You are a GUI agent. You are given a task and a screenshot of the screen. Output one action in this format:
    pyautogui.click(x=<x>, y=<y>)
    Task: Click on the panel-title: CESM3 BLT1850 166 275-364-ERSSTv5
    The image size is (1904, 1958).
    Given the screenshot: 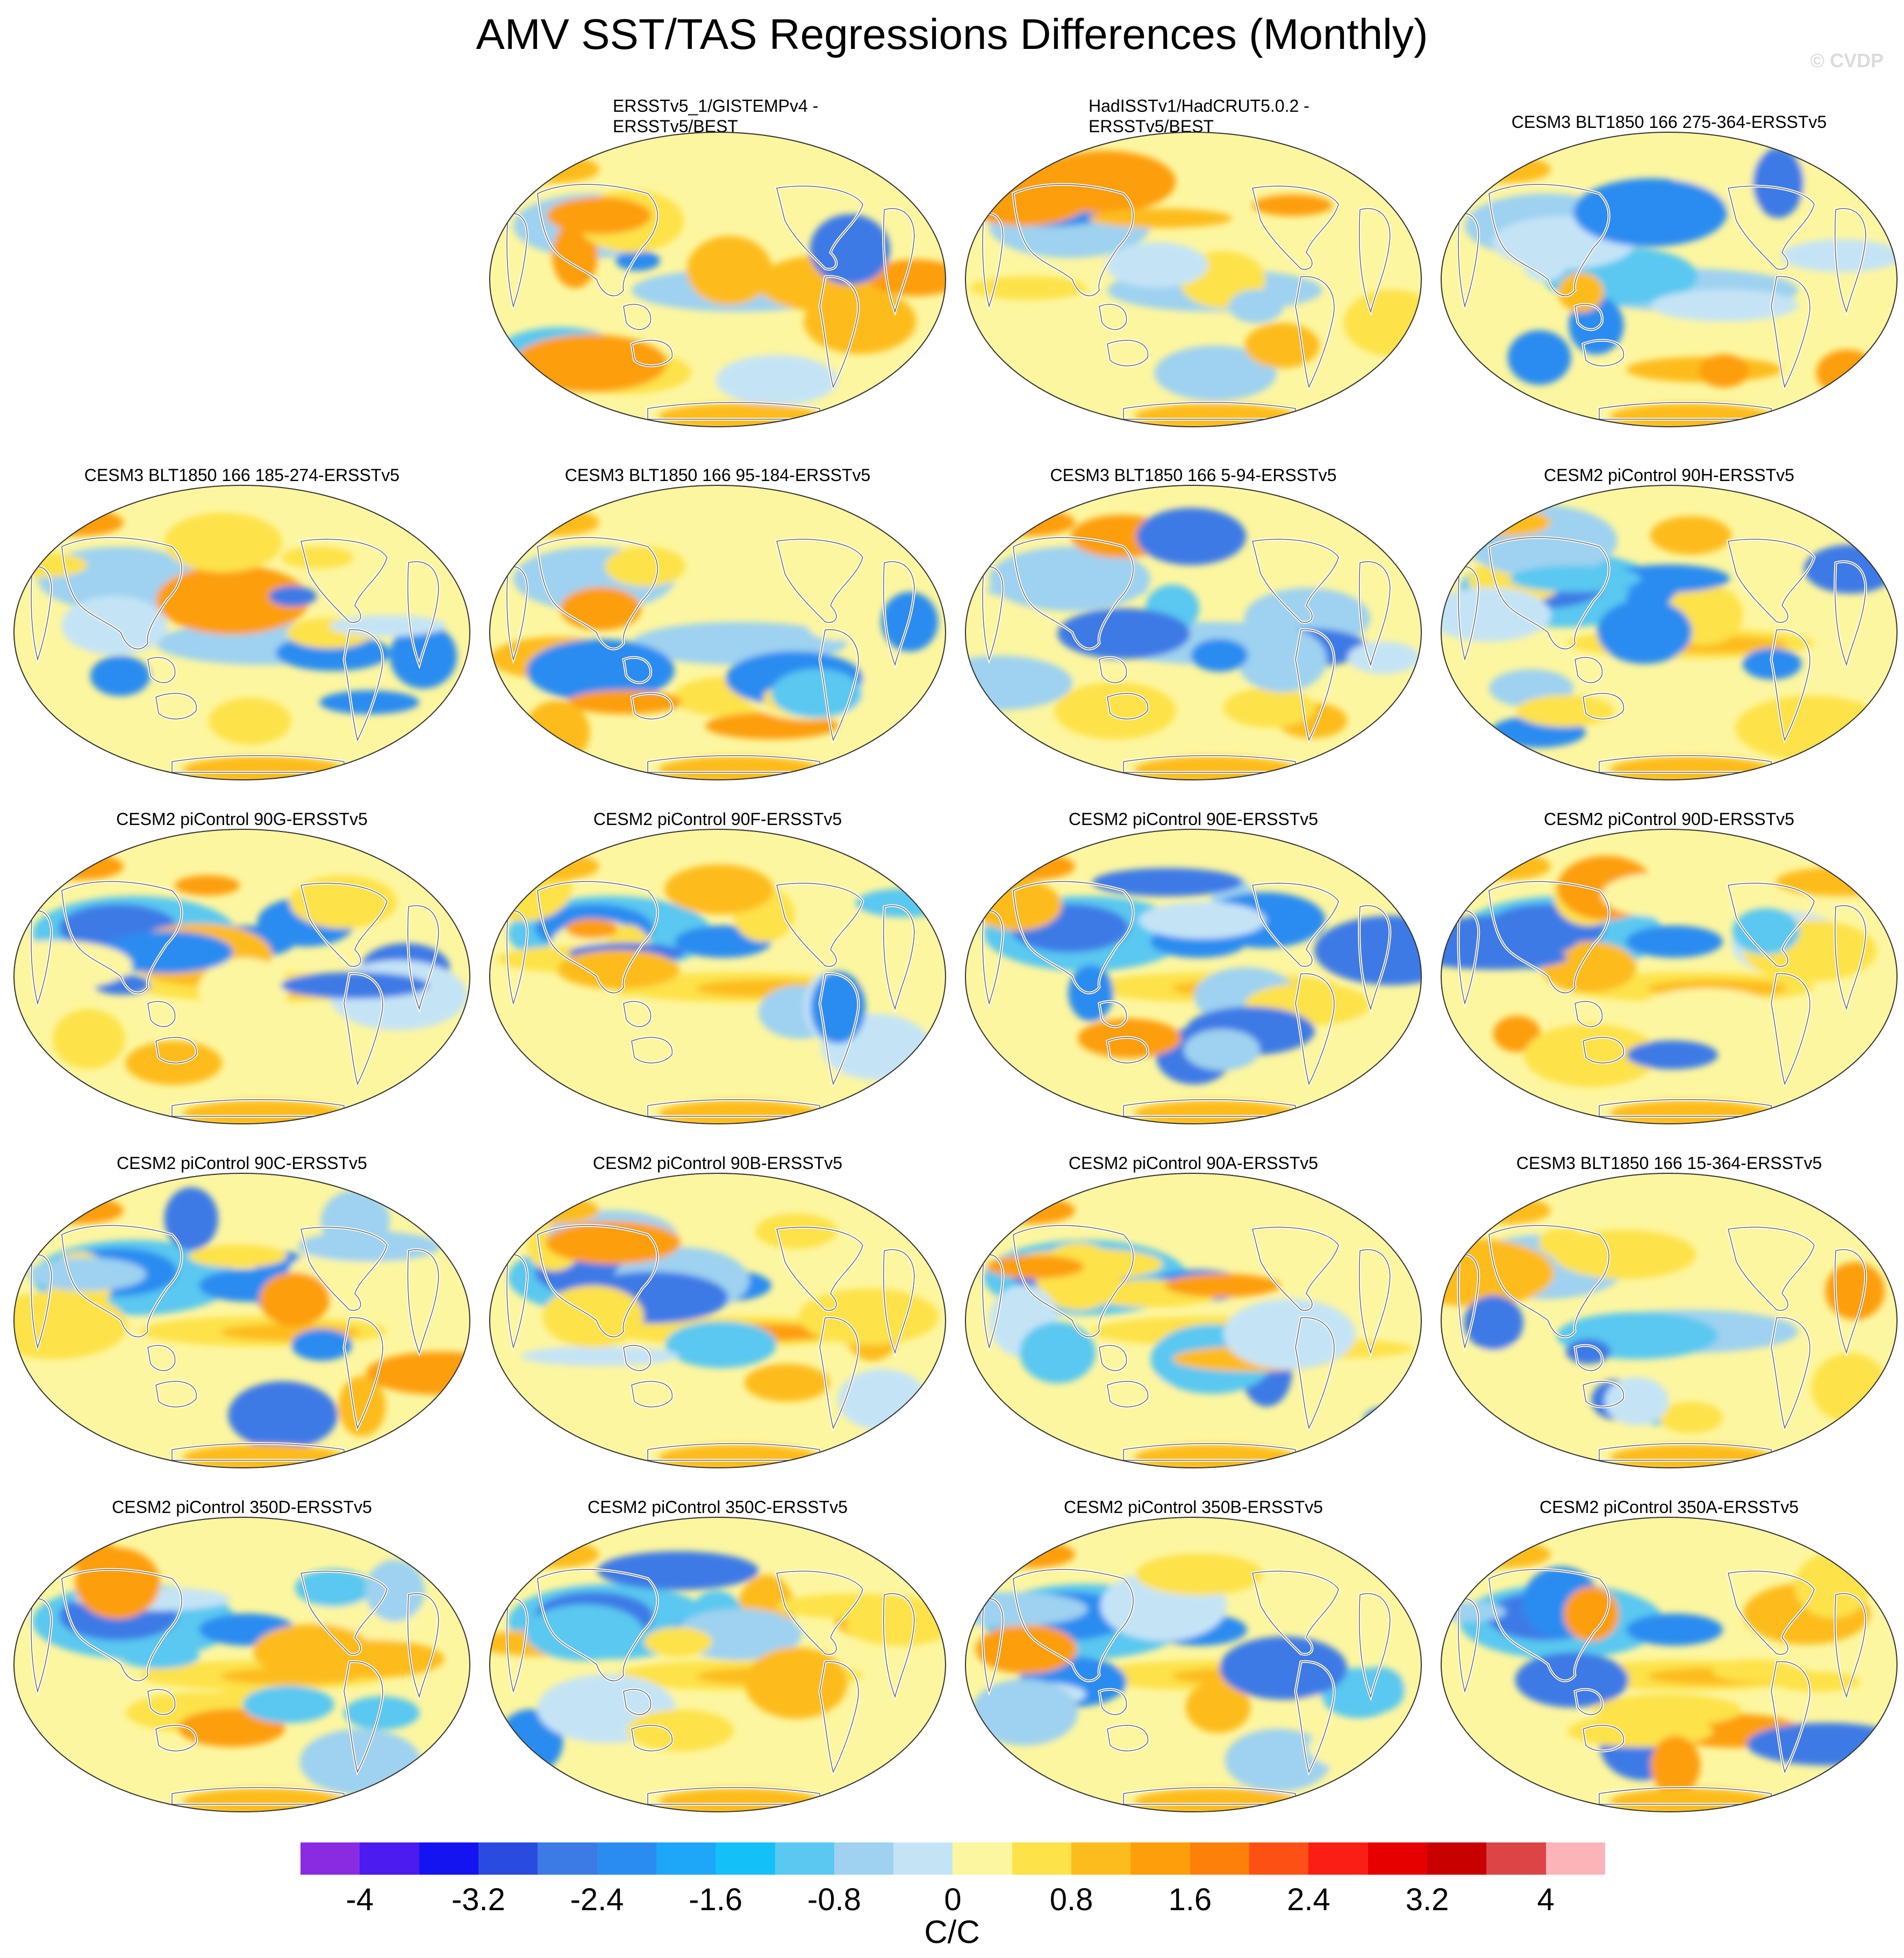 What is the action you would take?
    pyautogui.click(x=1669, y=122)
    